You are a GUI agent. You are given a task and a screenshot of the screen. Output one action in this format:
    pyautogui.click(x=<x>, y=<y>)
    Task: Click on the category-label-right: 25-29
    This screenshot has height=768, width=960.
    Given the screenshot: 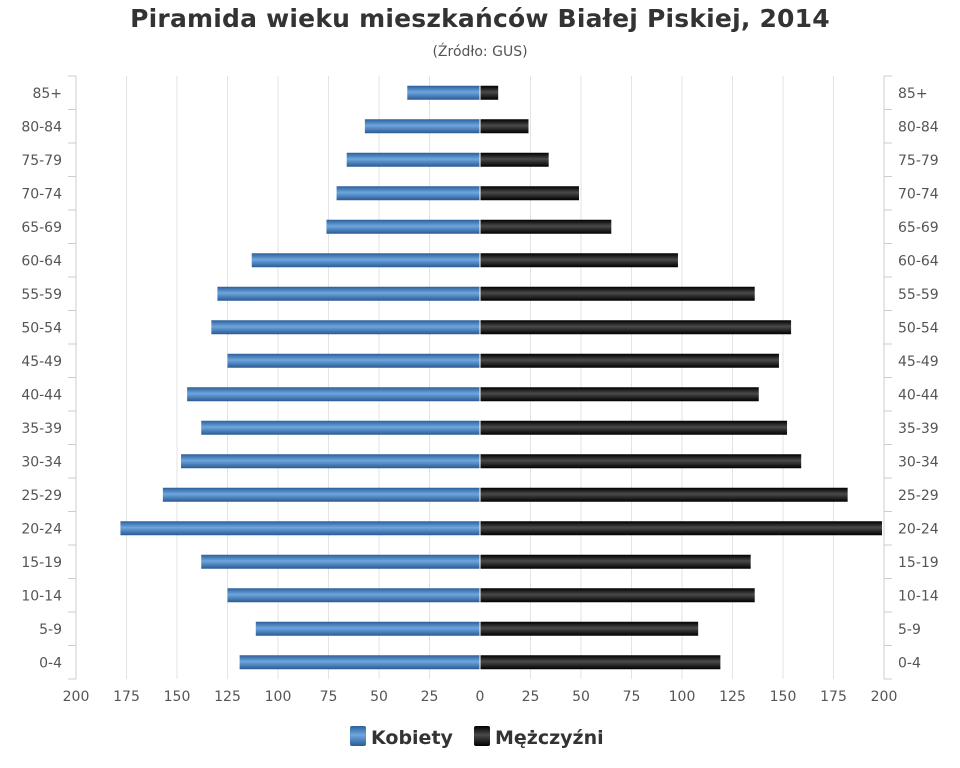 What is the action you would take?
    pyautogui.click(x=918, y=496)
    